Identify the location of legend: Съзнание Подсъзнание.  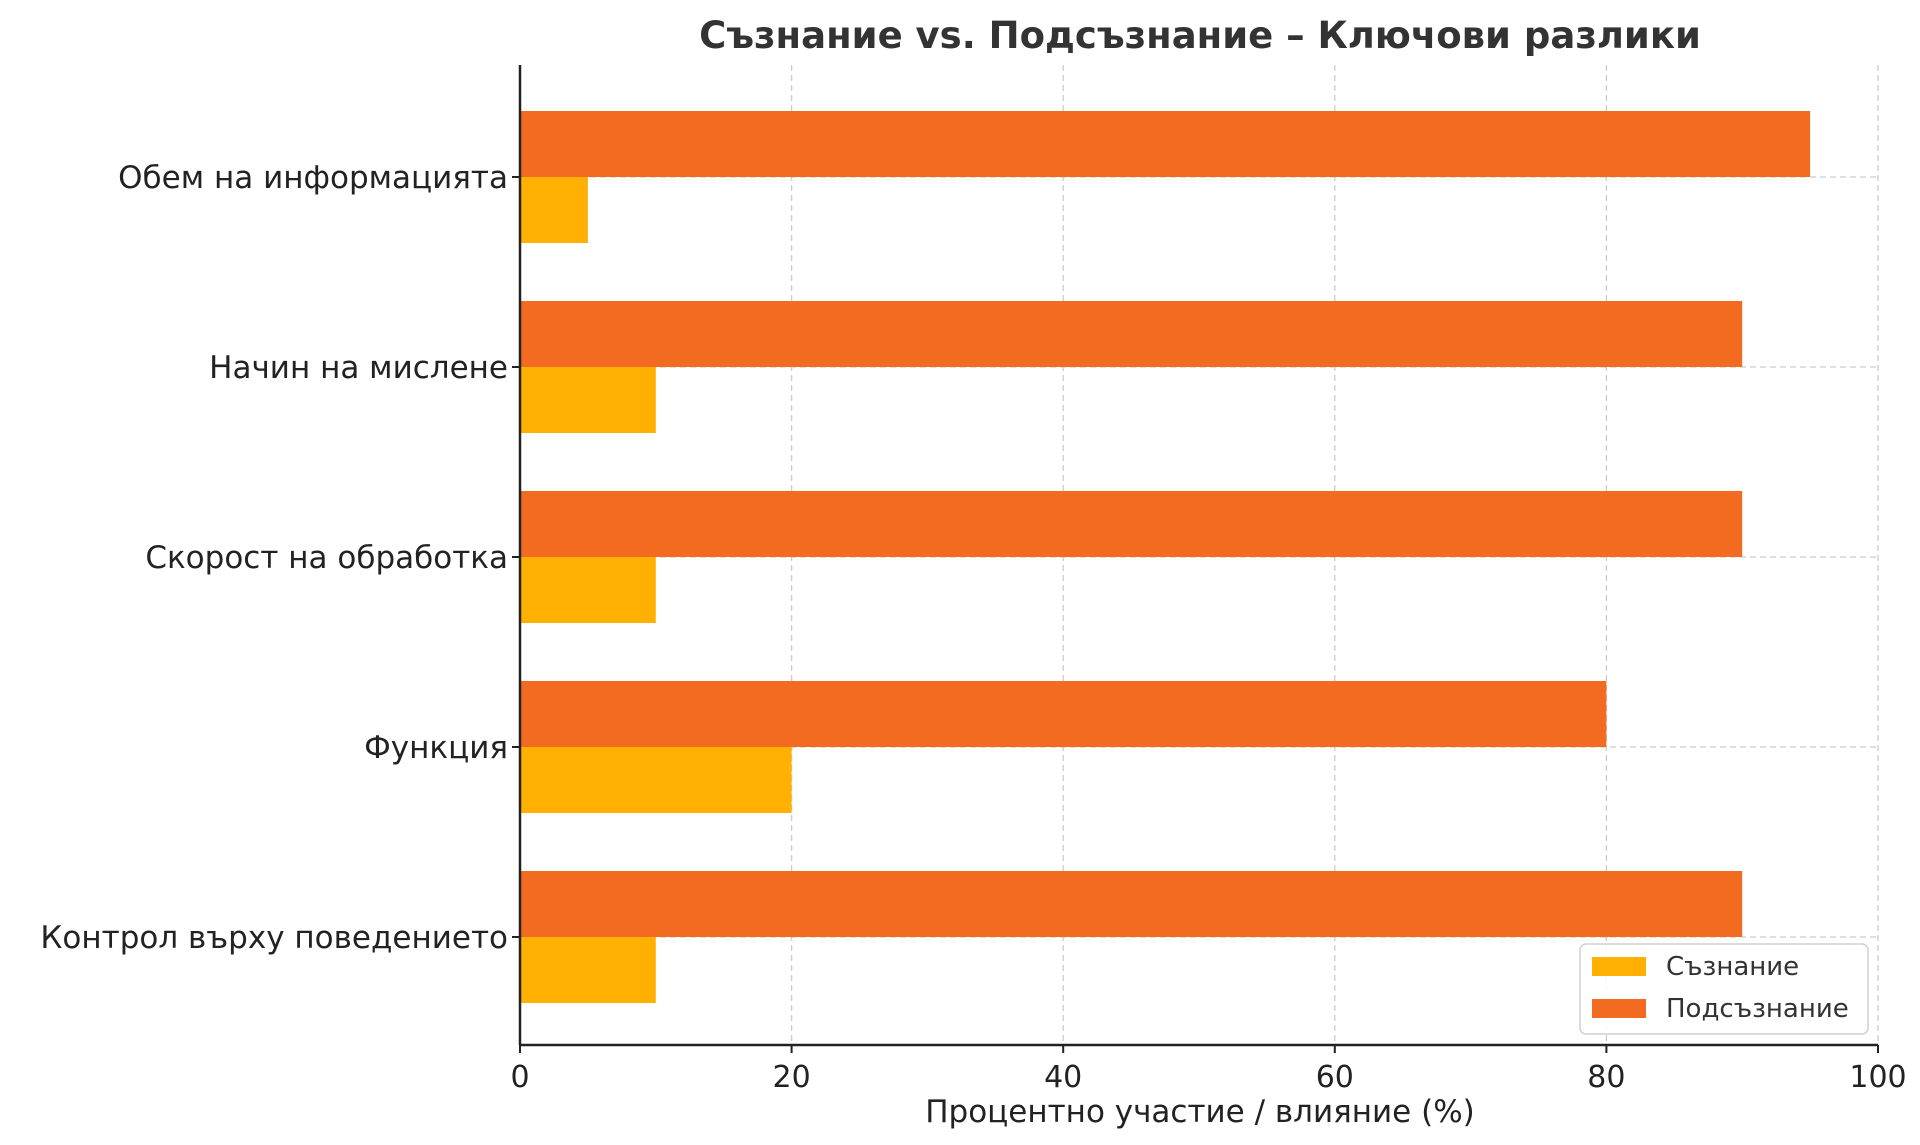
(1724, 989).